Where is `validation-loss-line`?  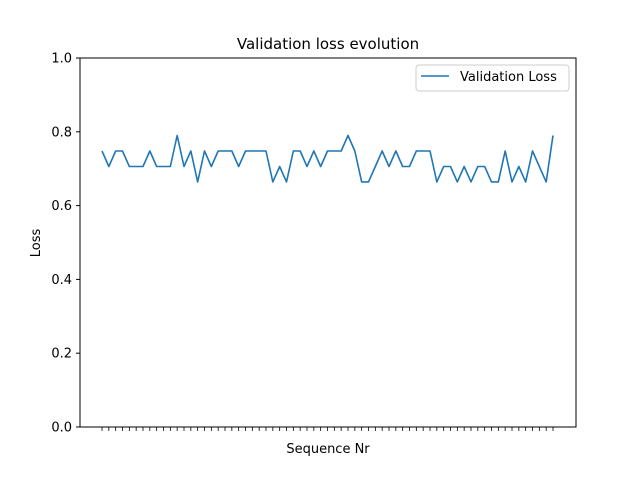 validation-loss-line is located at coordinates (327, 158).